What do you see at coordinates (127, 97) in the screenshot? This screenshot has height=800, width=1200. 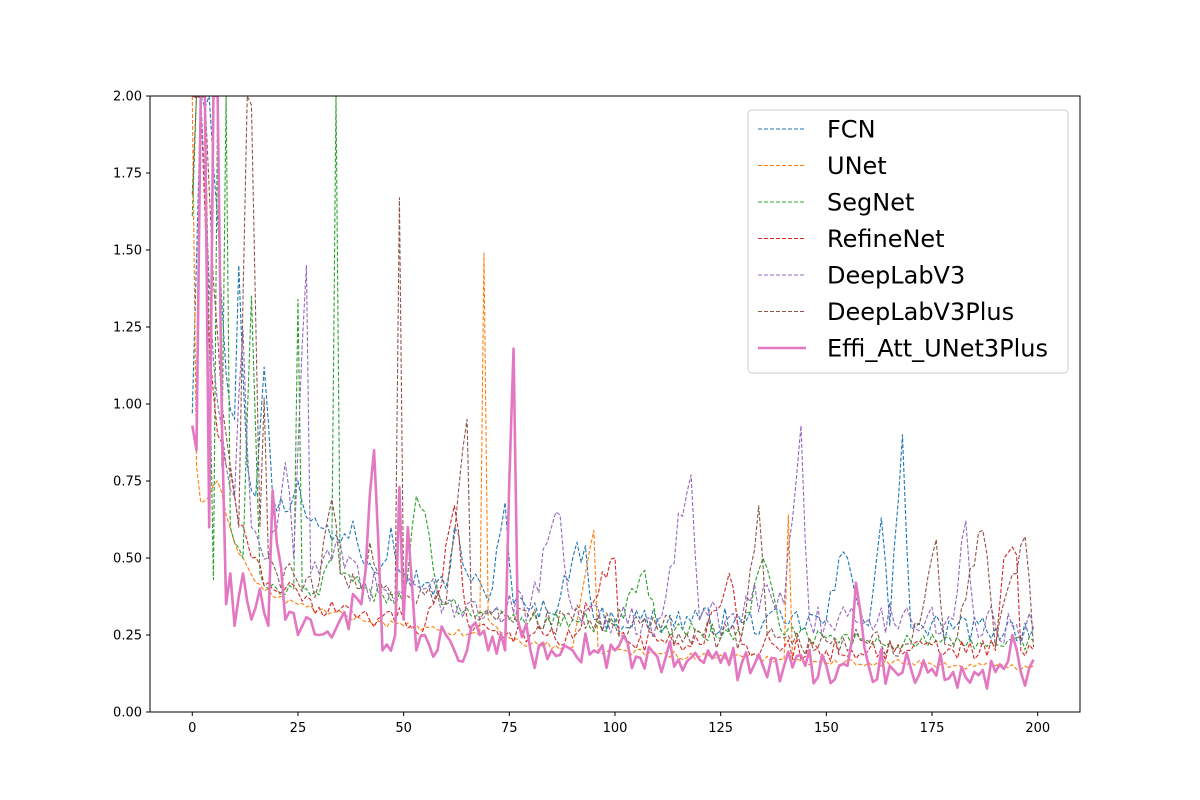 I see `y-tick-label: 2.00` at bounding box center [127, 97].